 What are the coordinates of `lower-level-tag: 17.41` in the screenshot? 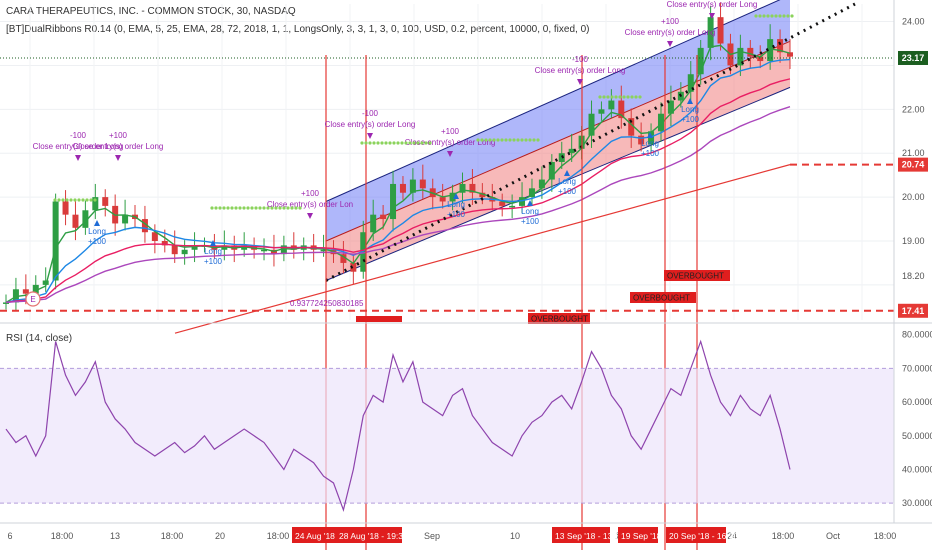 It's located at (913, 311).